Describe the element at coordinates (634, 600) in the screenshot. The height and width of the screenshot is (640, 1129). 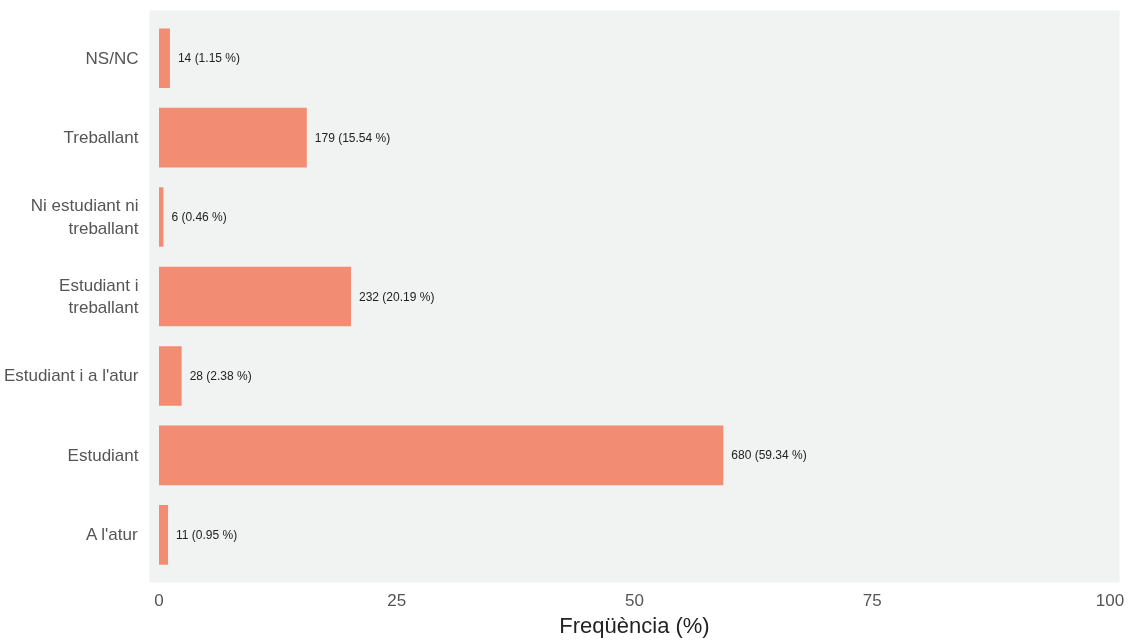
I see `x-tick-label: 50` at that location.